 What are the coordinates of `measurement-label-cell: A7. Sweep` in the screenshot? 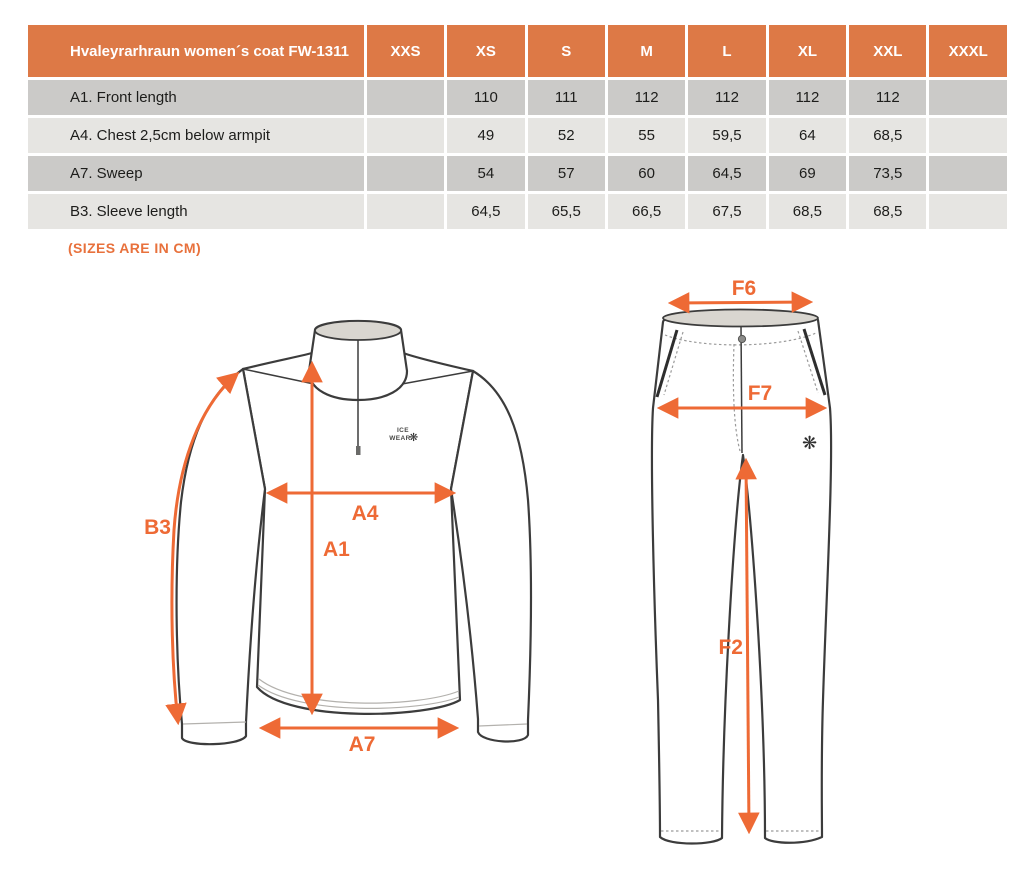 It's located at (196, 173).